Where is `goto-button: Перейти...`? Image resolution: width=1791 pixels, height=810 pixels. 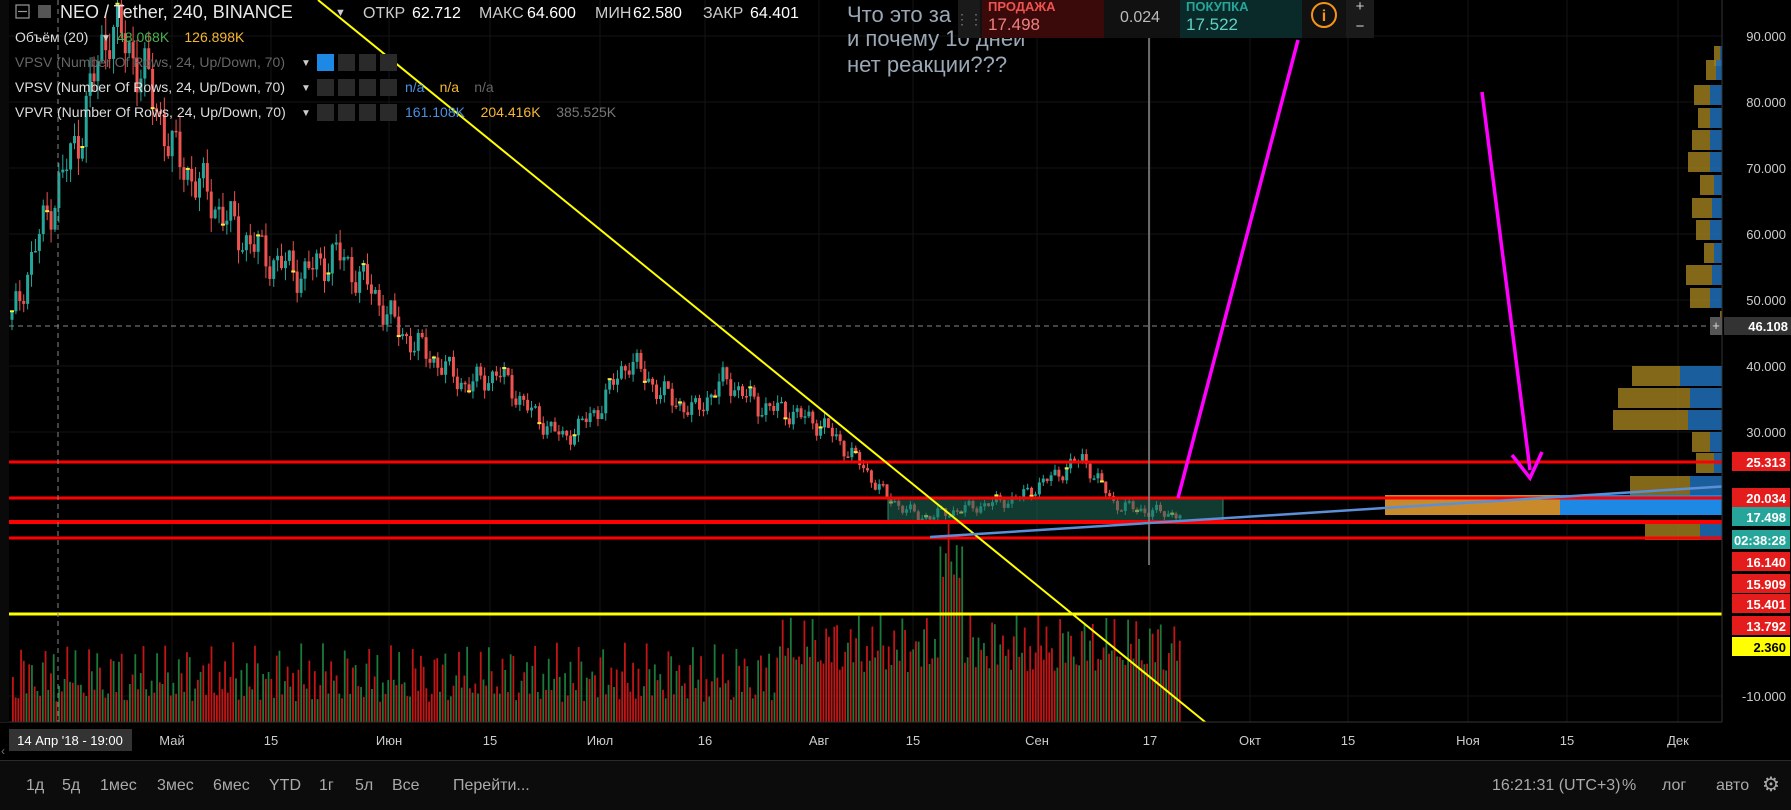 goto-button: Перейти... is located at coordinates (491, 785).